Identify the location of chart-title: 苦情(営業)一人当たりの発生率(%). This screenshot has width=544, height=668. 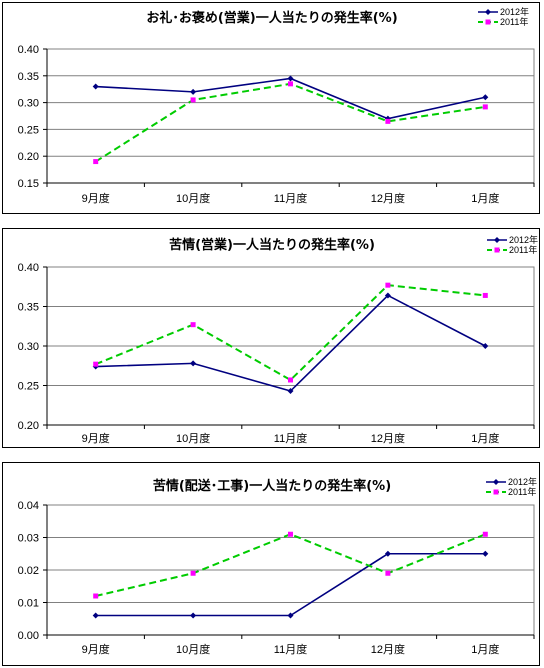
(272, 245).